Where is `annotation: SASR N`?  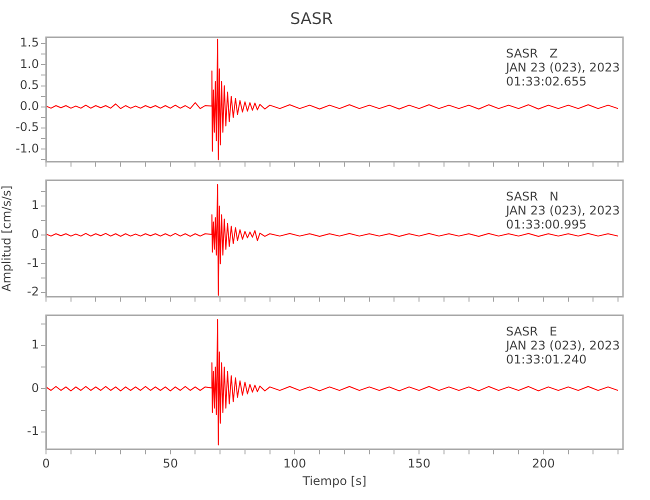 annotation: SASR N is located at coordinates (532, 196).